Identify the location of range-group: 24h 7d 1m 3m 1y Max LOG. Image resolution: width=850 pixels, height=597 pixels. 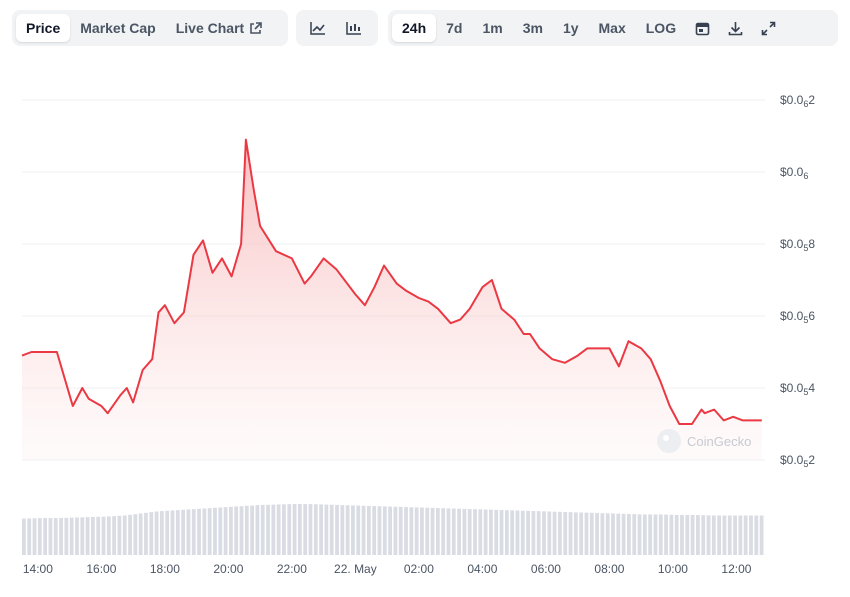
(613, 28).